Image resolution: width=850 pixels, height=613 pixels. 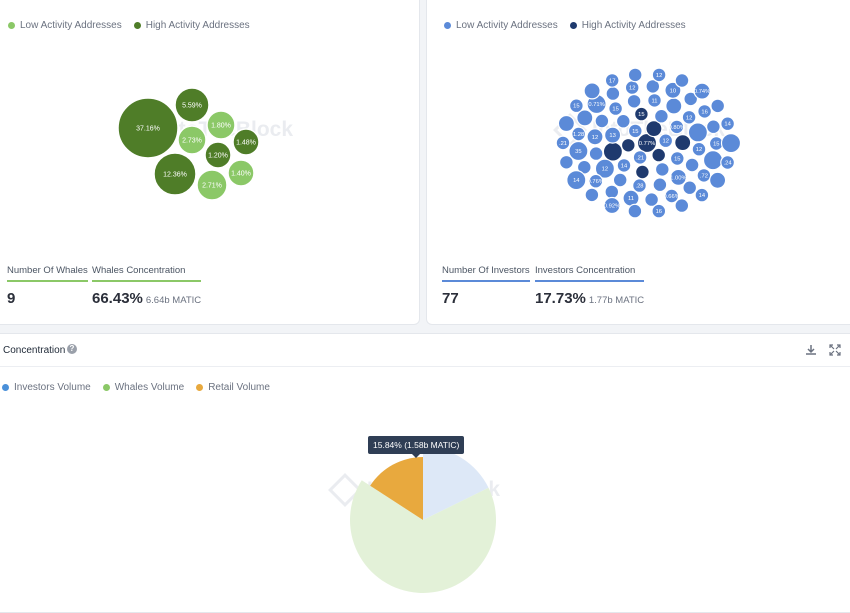 What do you see at coordinates (192, 140) in the screenshot?
I see `whale-bubble: 2.73%` at bounding box center [192, 140].